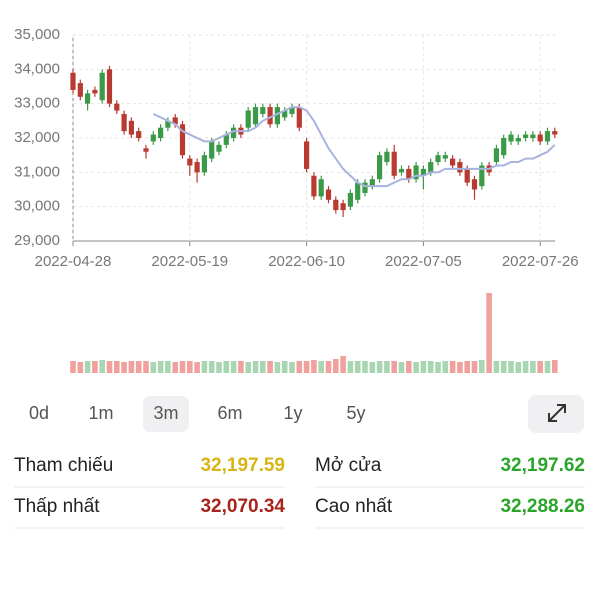 The height and width of the screenshot is (600, 600). Describe the element at coordinates (37, 137) in the screenshot. I see `y-tick-label: 32,000` at that location.